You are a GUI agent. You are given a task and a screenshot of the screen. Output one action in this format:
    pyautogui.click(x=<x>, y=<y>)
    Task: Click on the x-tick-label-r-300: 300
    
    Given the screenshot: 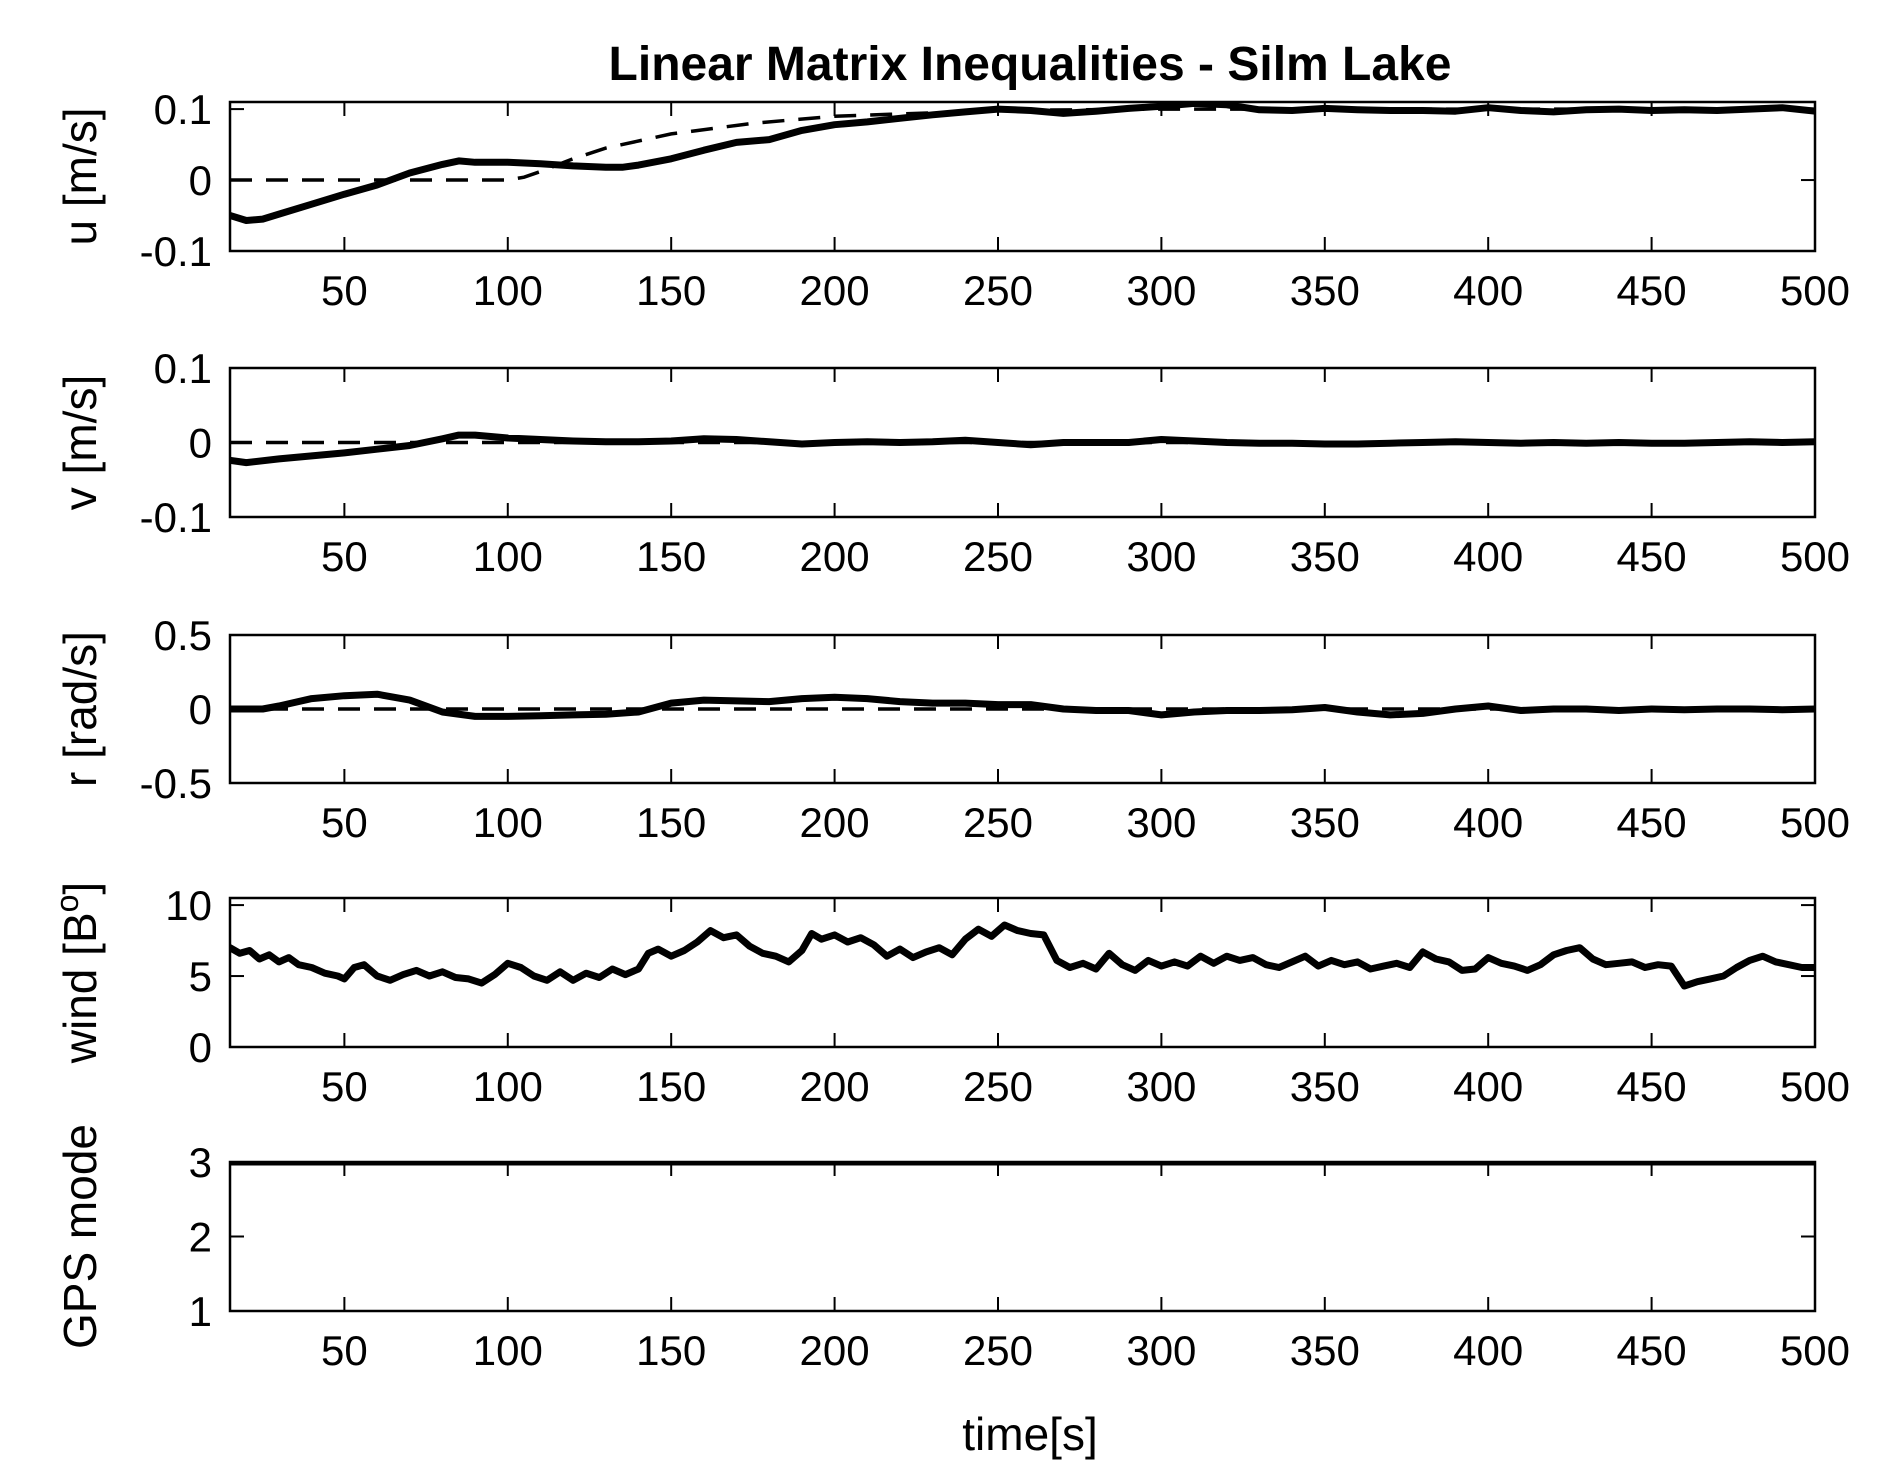 What is the action you would take?
    pyautogui.click(x=1161, y=822)
    